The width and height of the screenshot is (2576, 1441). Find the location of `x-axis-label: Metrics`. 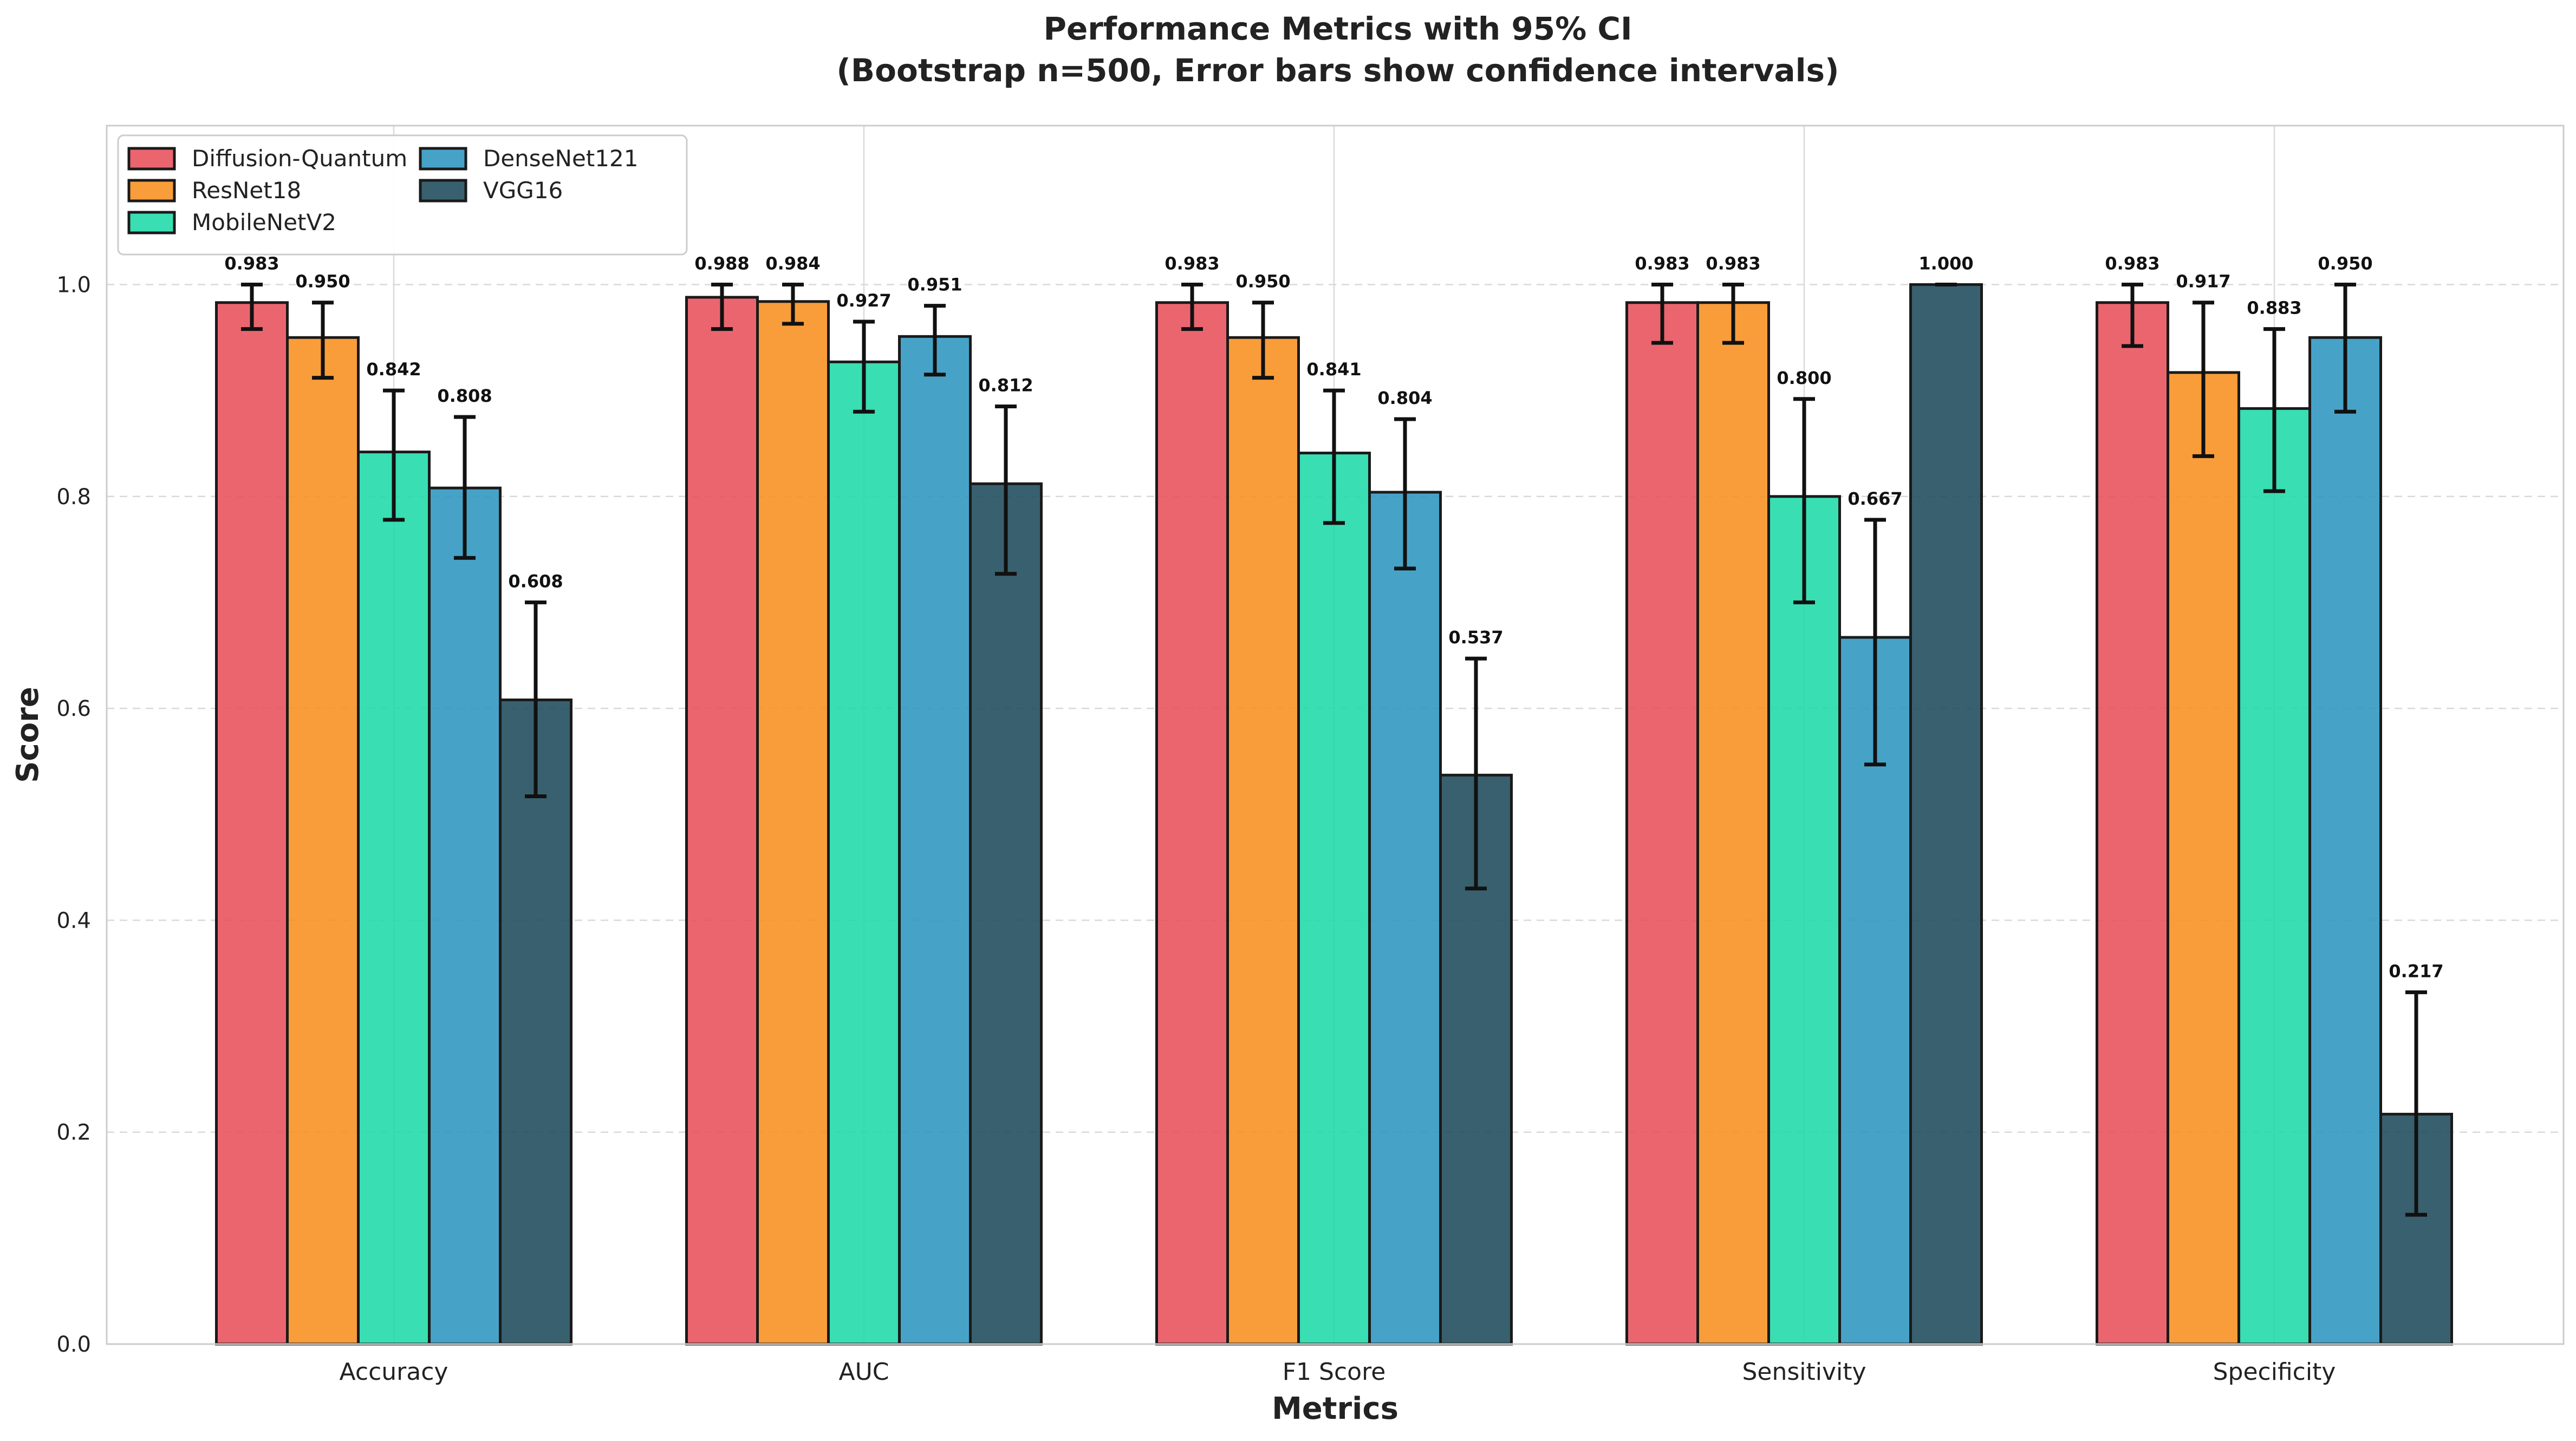

x-axis-label: Metrics is located at coordinates (1335, 1408).